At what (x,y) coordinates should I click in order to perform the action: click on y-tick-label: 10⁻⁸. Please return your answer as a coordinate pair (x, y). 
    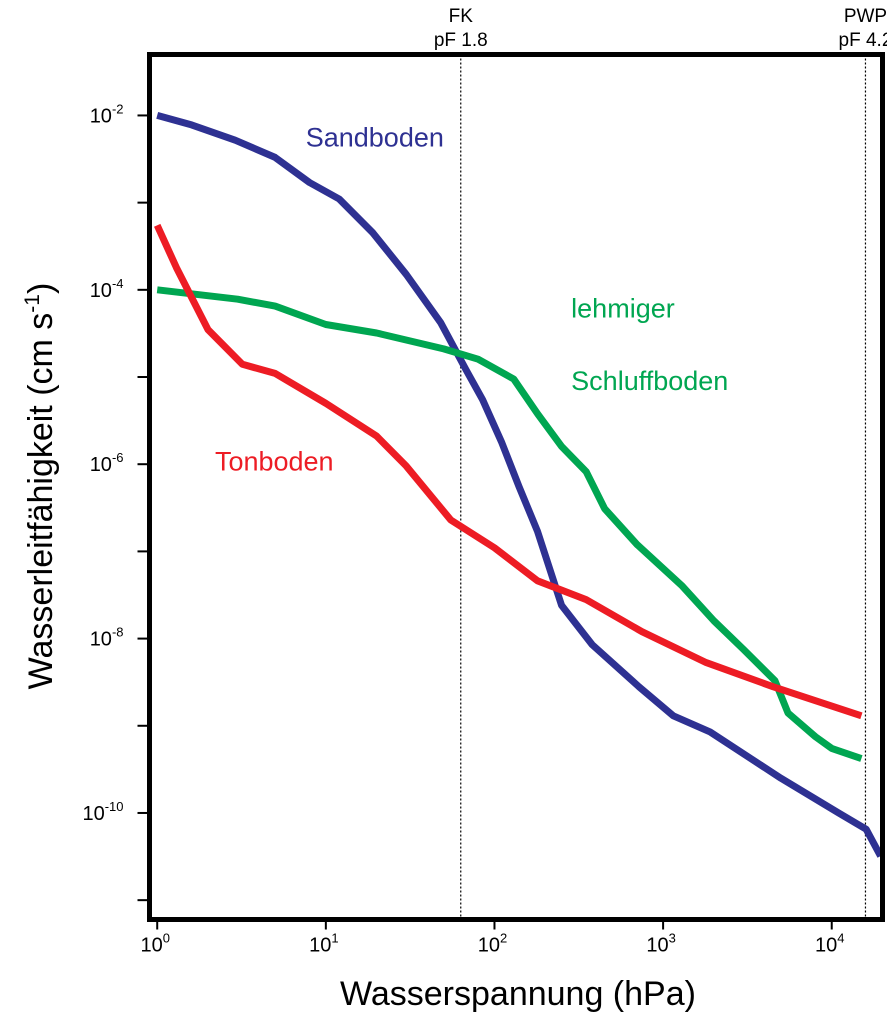
    Looking at the image, I should click on (107, 638).